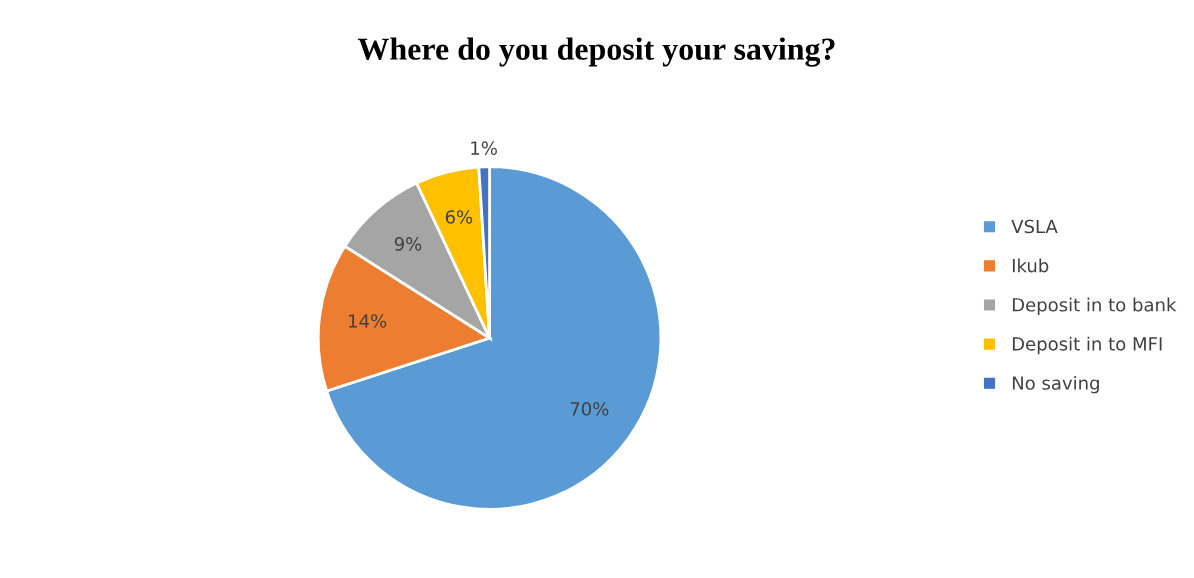  Describe the element at coordinates (408, 244) in the screenshot. I see `data-label: 9%` at that location.